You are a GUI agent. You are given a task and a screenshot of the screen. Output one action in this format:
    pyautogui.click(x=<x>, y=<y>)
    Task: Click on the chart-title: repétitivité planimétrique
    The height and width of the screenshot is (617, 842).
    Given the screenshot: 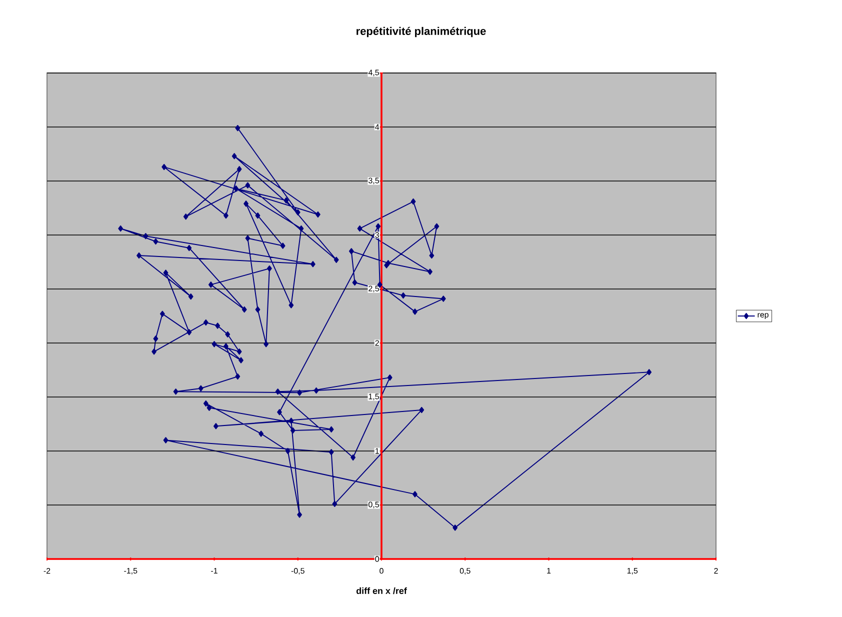 What is the action you would take?
    pyautogui.click(x=421, y=32)
    